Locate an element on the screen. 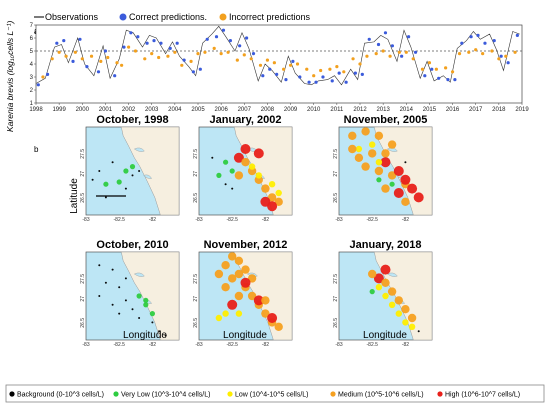  panel-b-xlabel-2: Longitude is located at coordinates (245, 335).